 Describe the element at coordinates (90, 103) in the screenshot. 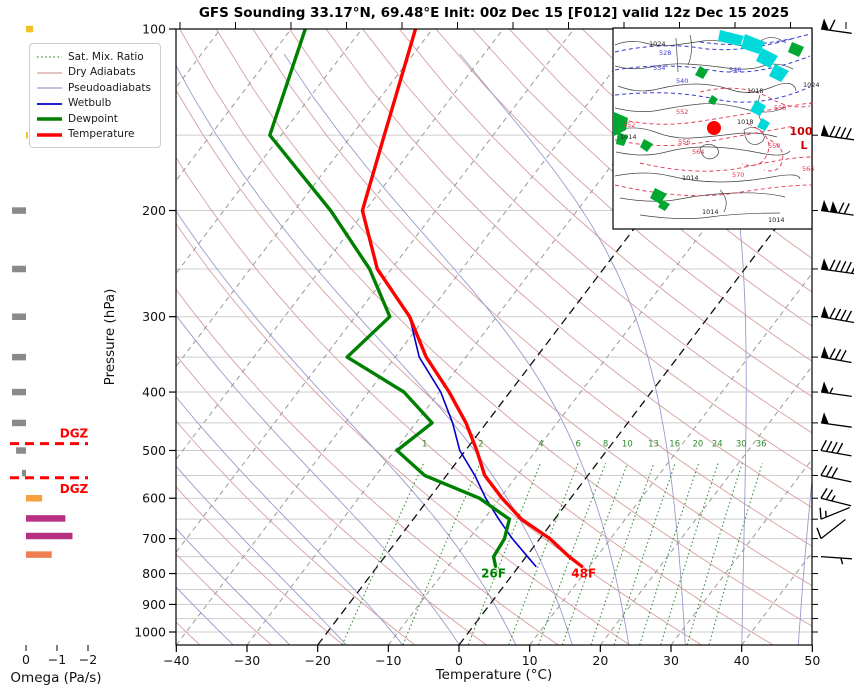

I see `legend-label: Wetbulb` at that location.